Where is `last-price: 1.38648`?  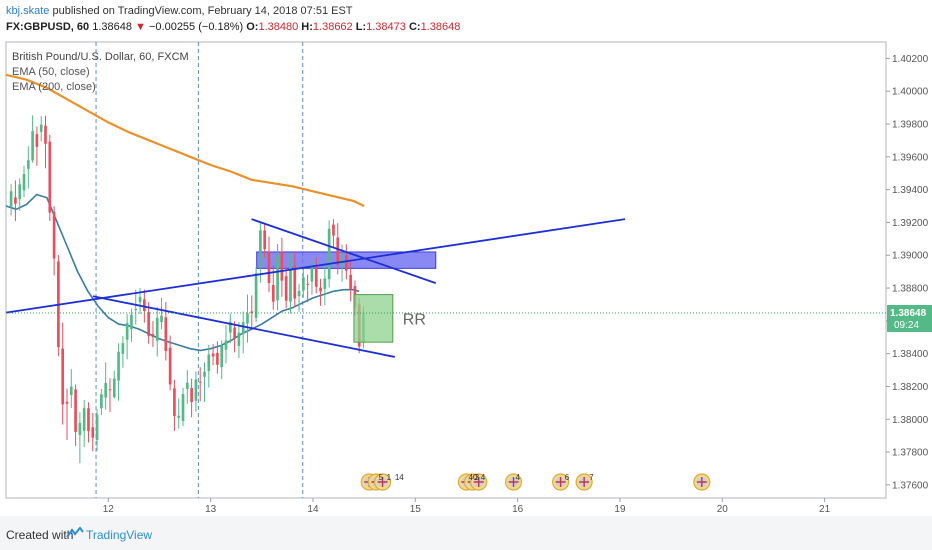
last-price: 1.38648 is located at coordinates (112, 27).